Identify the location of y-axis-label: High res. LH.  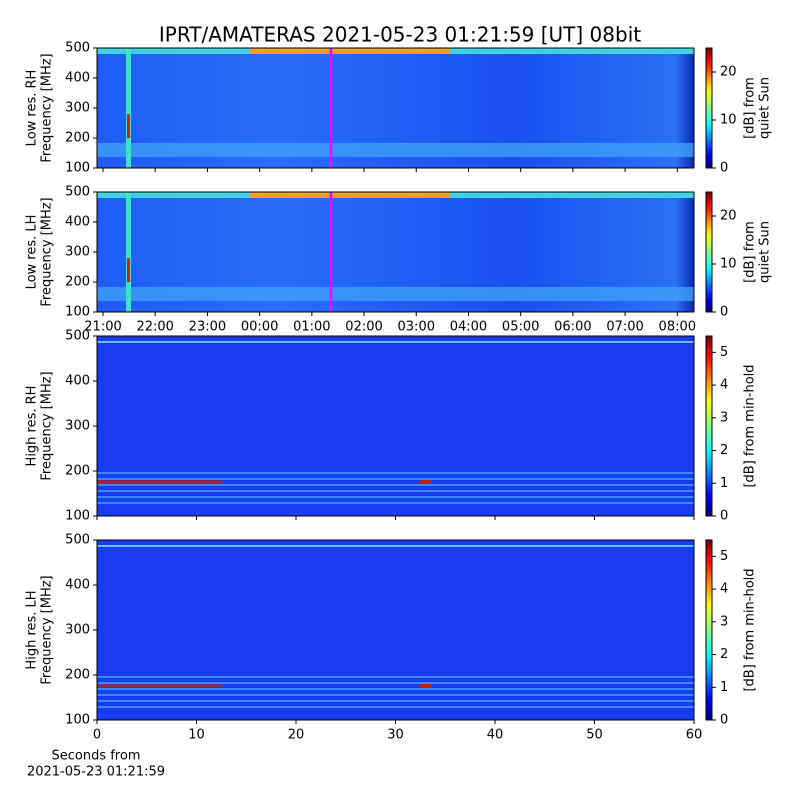
(32, 629).